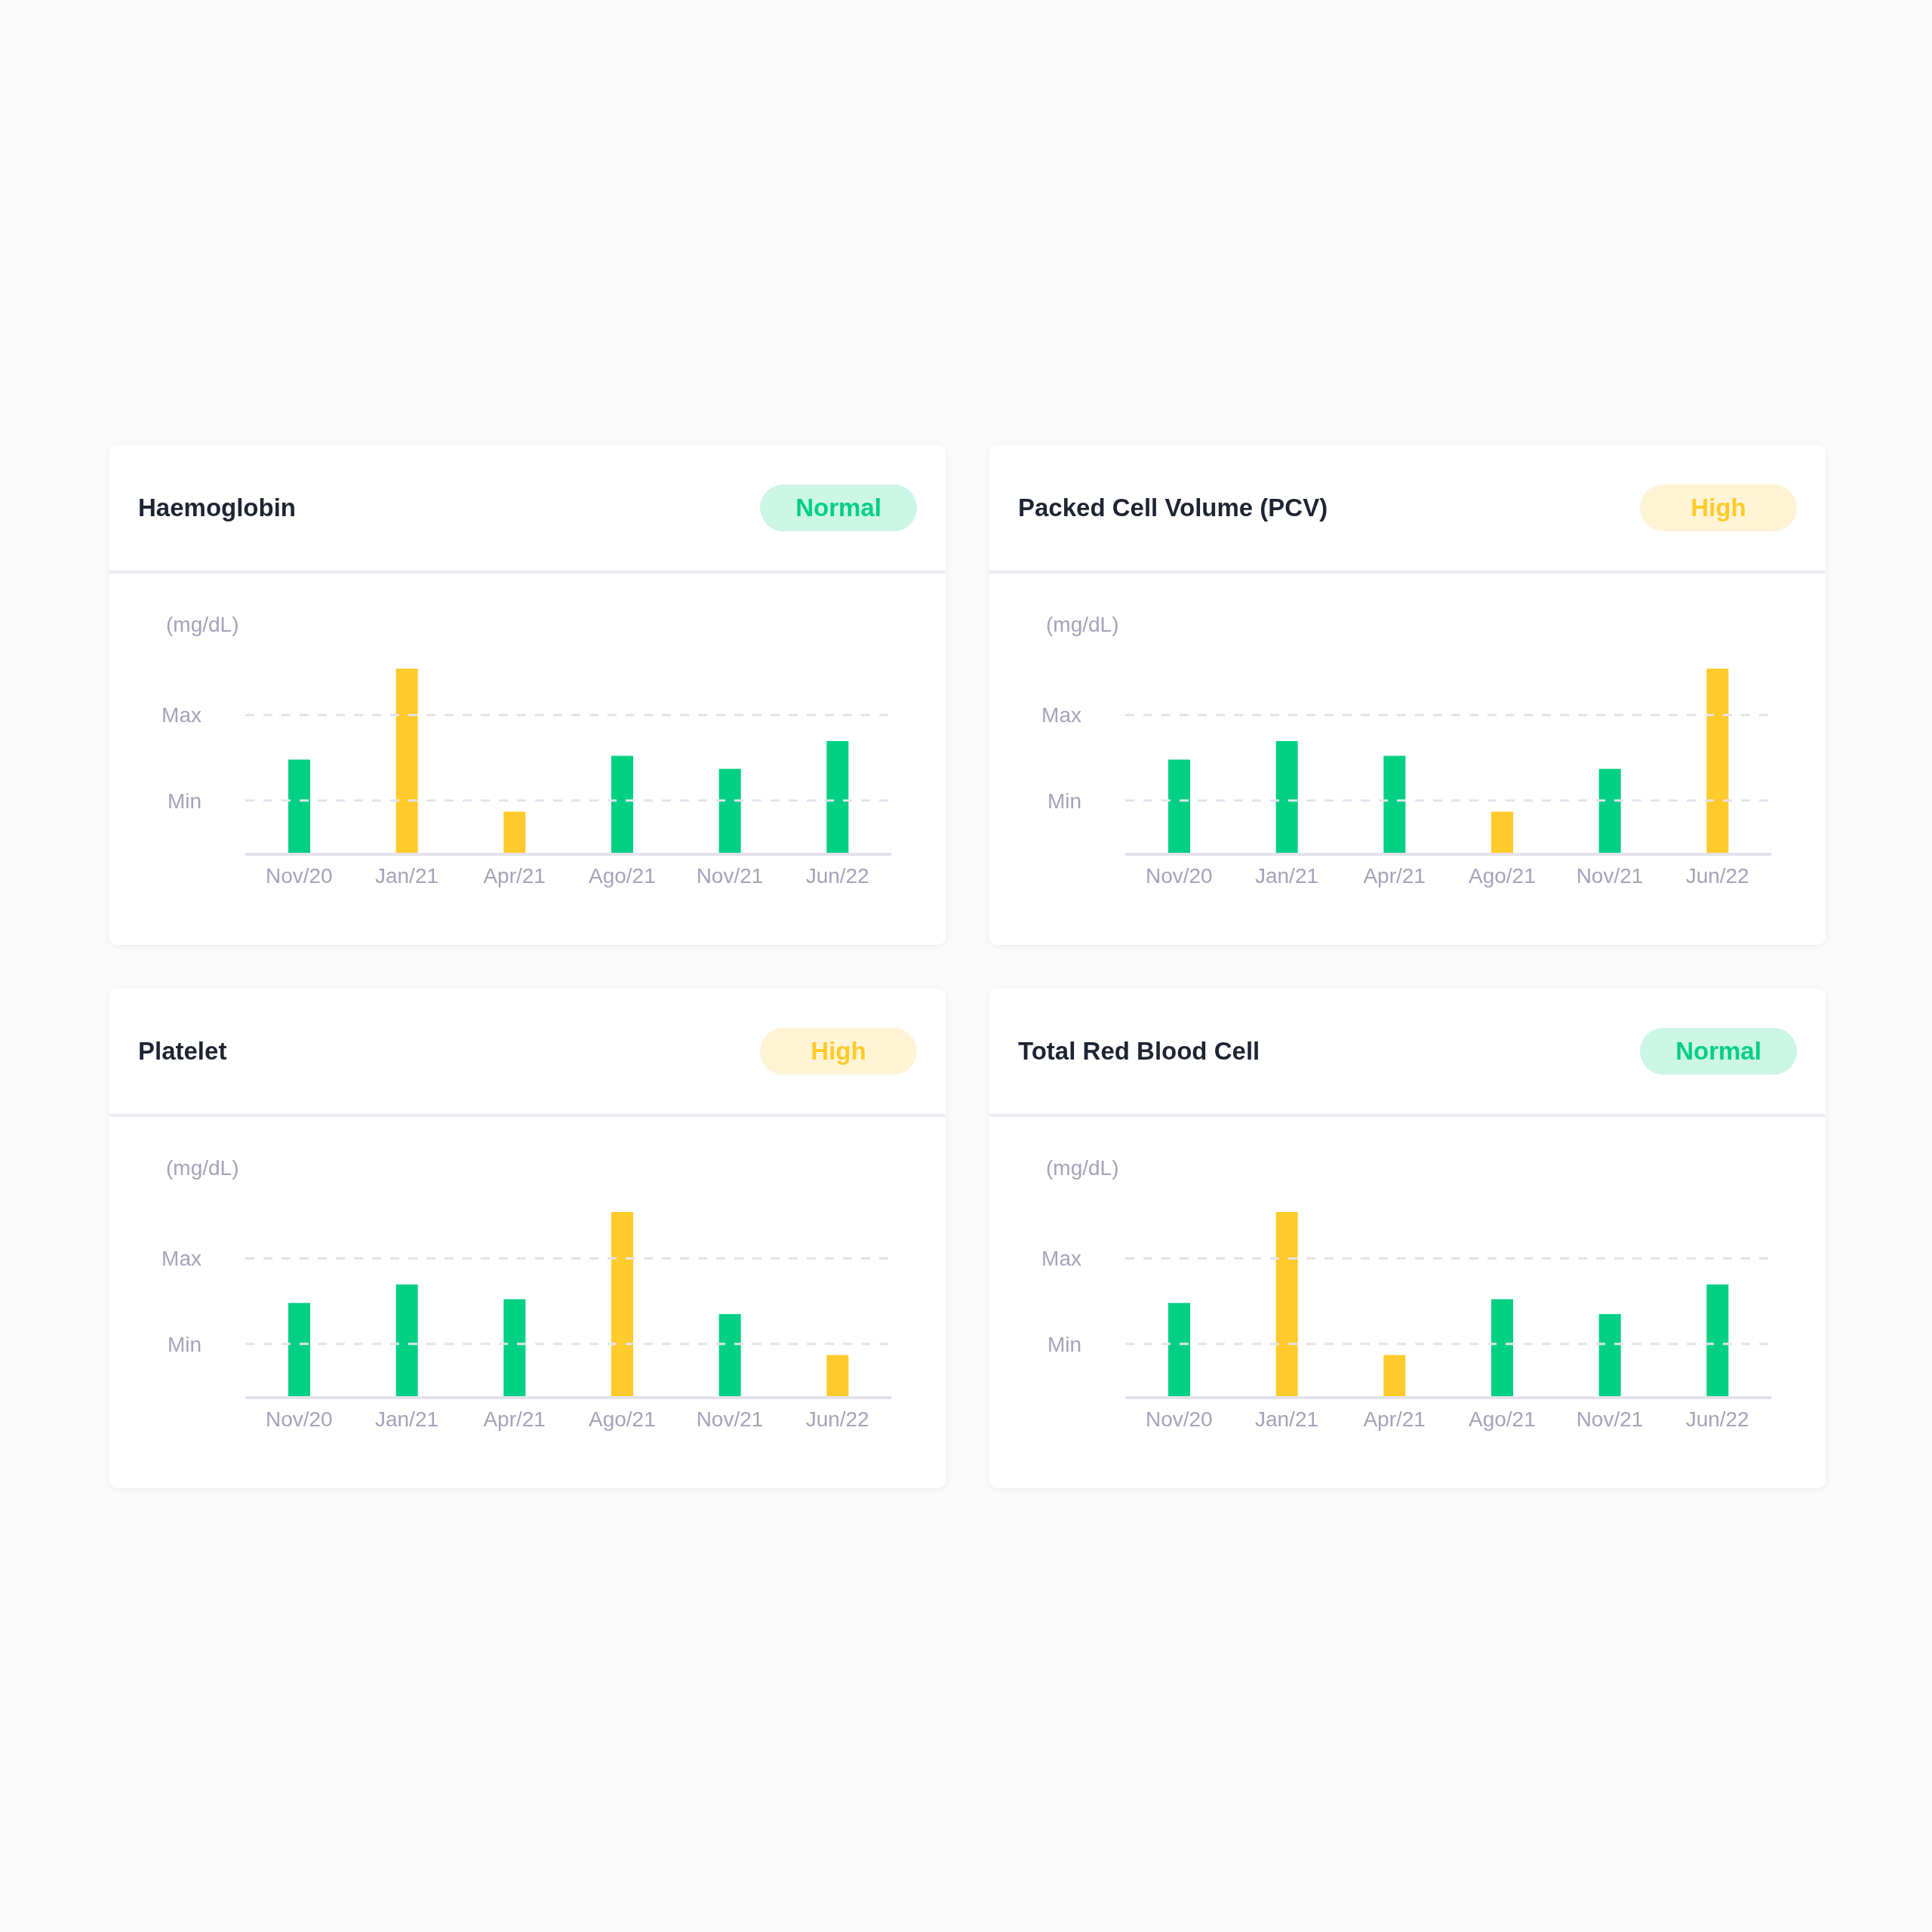 This screenshot has width=1932, height=1932. What do you see at coordinates (1139, 1051) in the screenshot?
I see `chart-title: Total Red Blood Cell` at bounding box center [1139, 1051].